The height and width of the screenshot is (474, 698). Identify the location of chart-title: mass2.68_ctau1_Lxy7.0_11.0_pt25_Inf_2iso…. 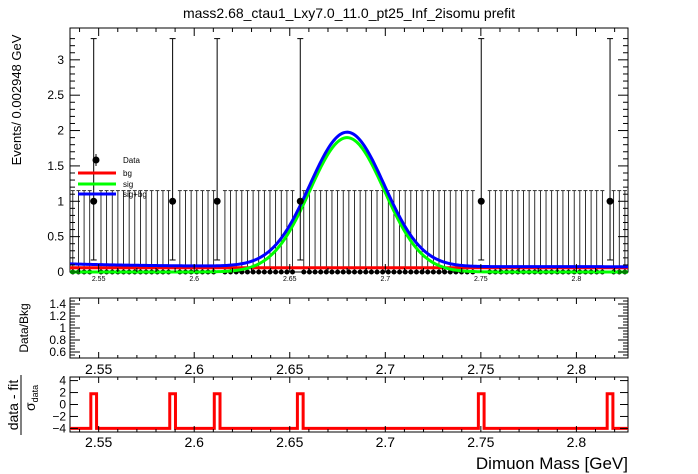
(349, 13).